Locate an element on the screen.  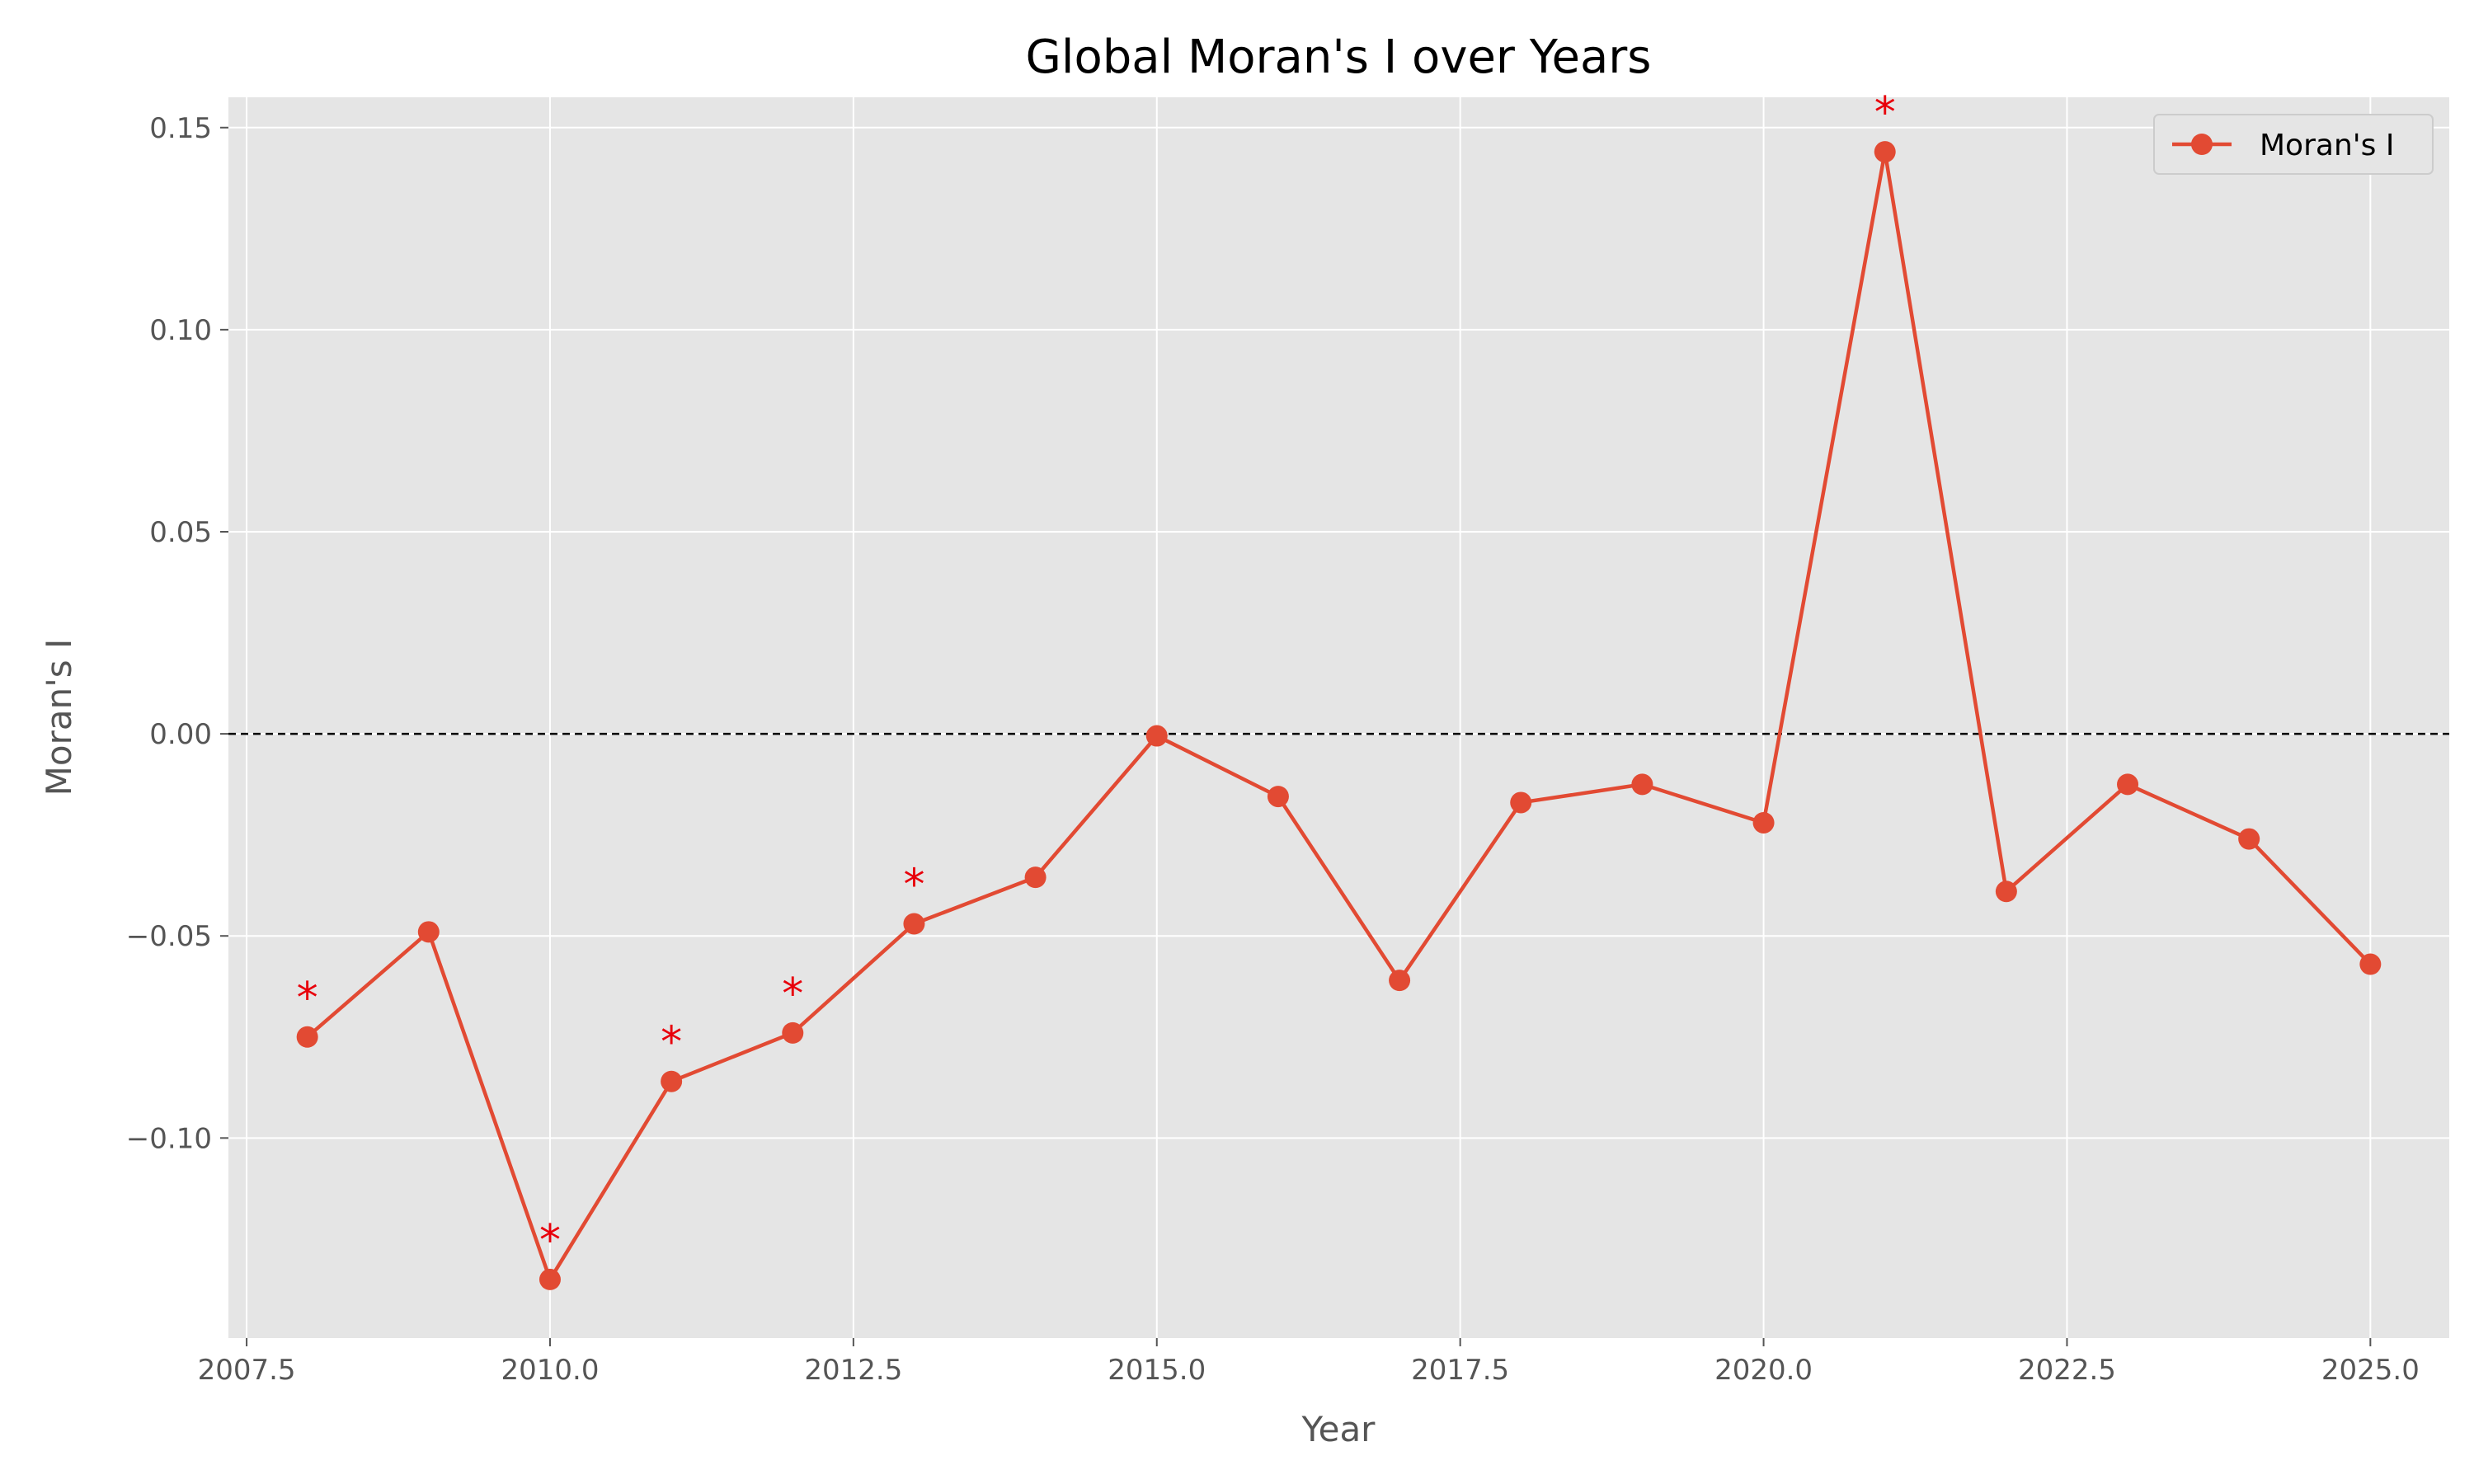
x-tick-label: 2017.5 is located at coordinates (1460, 1370).